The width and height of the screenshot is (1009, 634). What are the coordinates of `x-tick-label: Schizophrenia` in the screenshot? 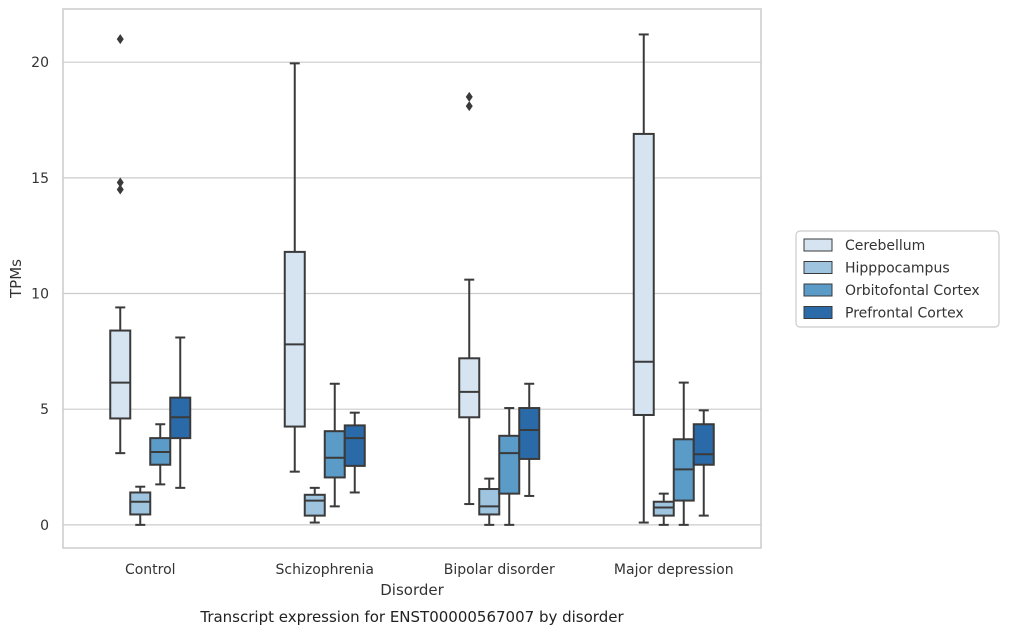 It's located at (325, 570).